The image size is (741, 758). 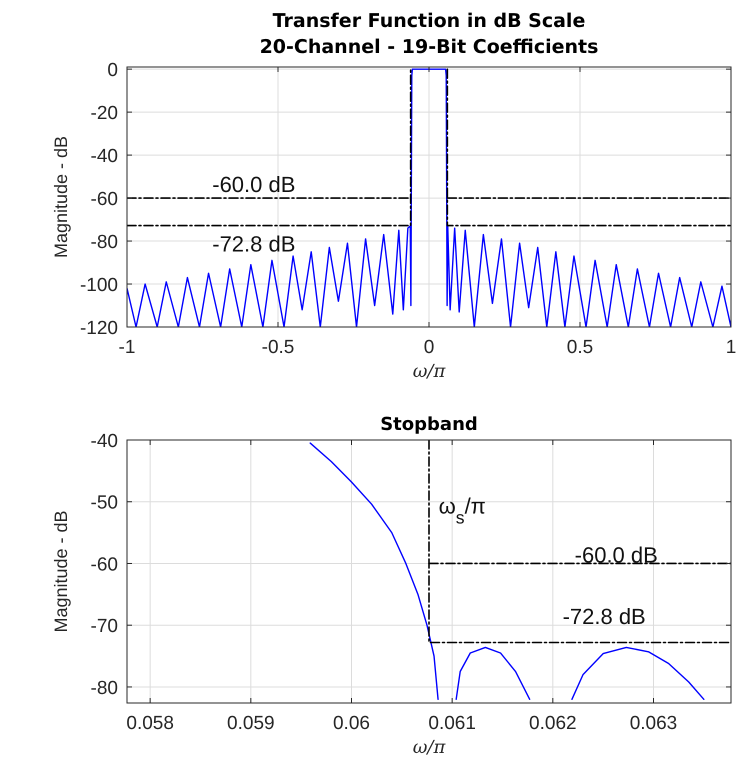 I want to click on x-tick-label: 0.063, so click(x=654, y=723).